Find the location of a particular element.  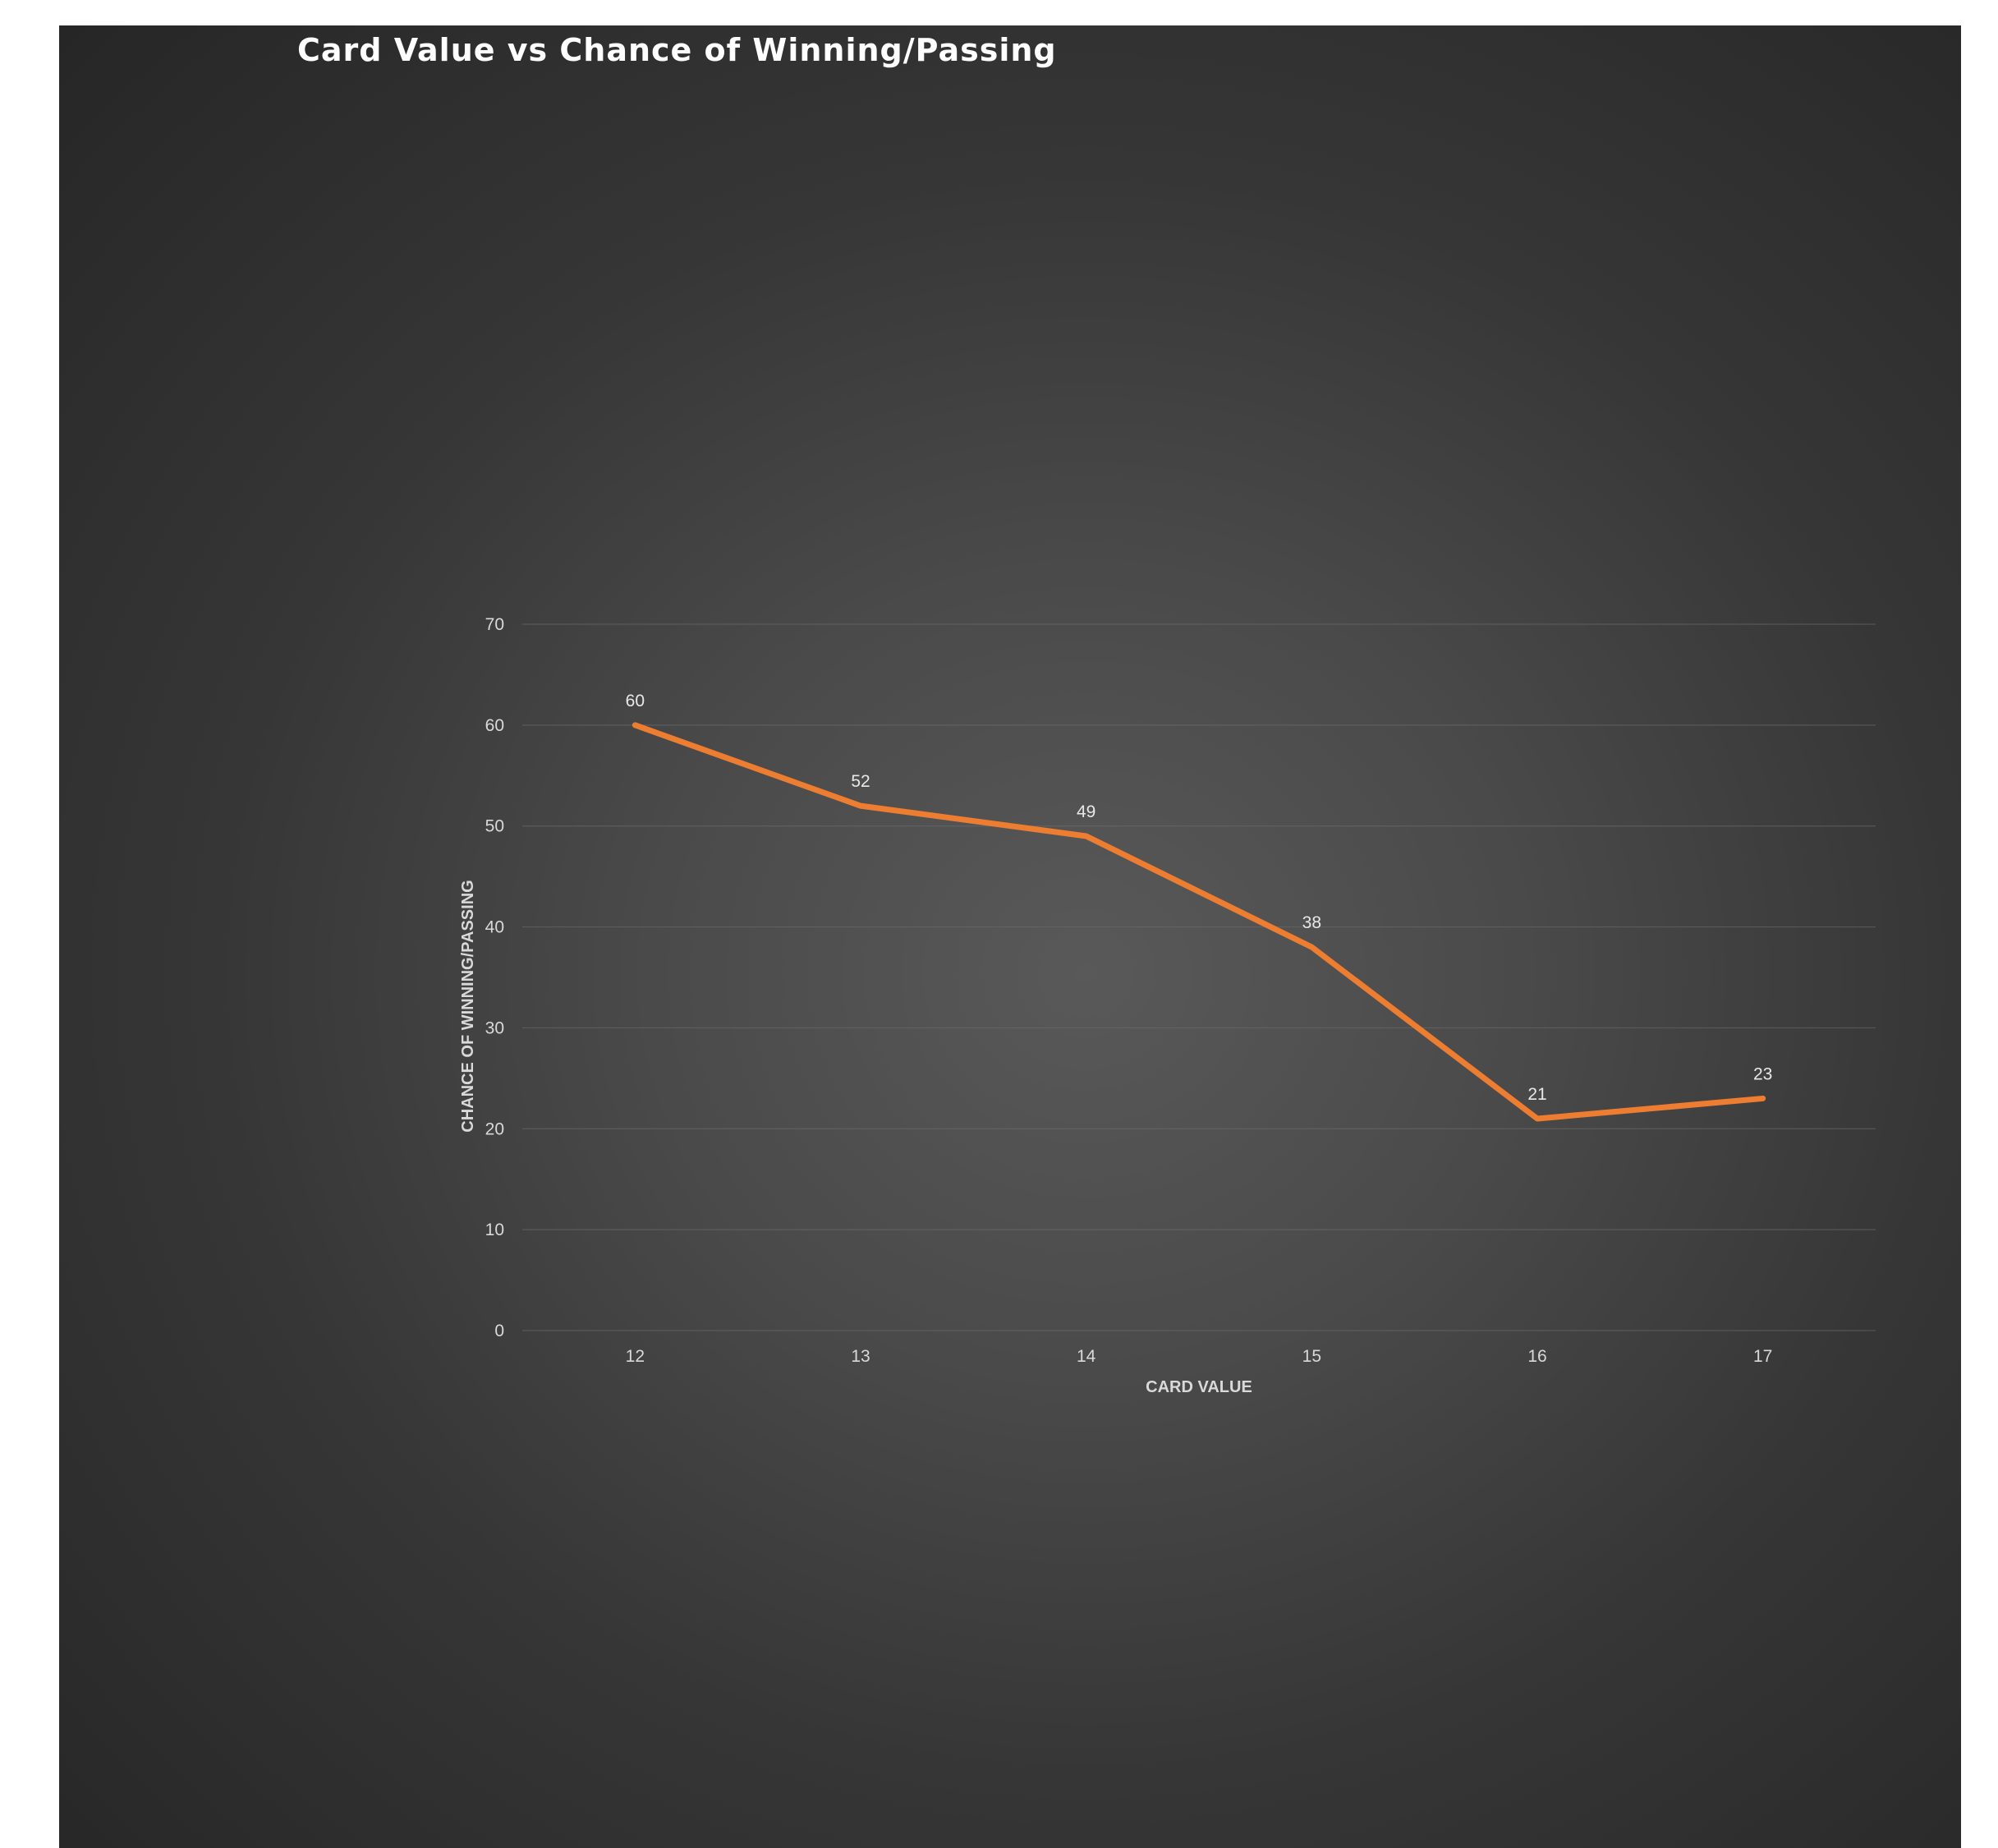

x-tick-label: 13 is located at coordinates (860, 1356).